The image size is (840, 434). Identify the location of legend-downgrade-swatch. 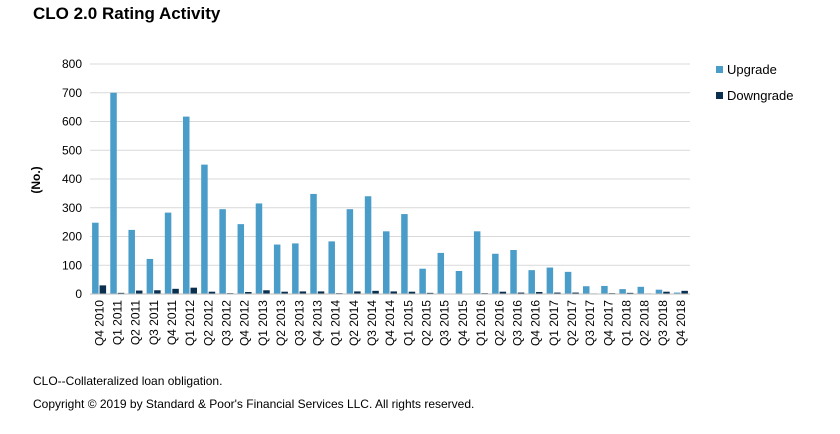
(719, 95).